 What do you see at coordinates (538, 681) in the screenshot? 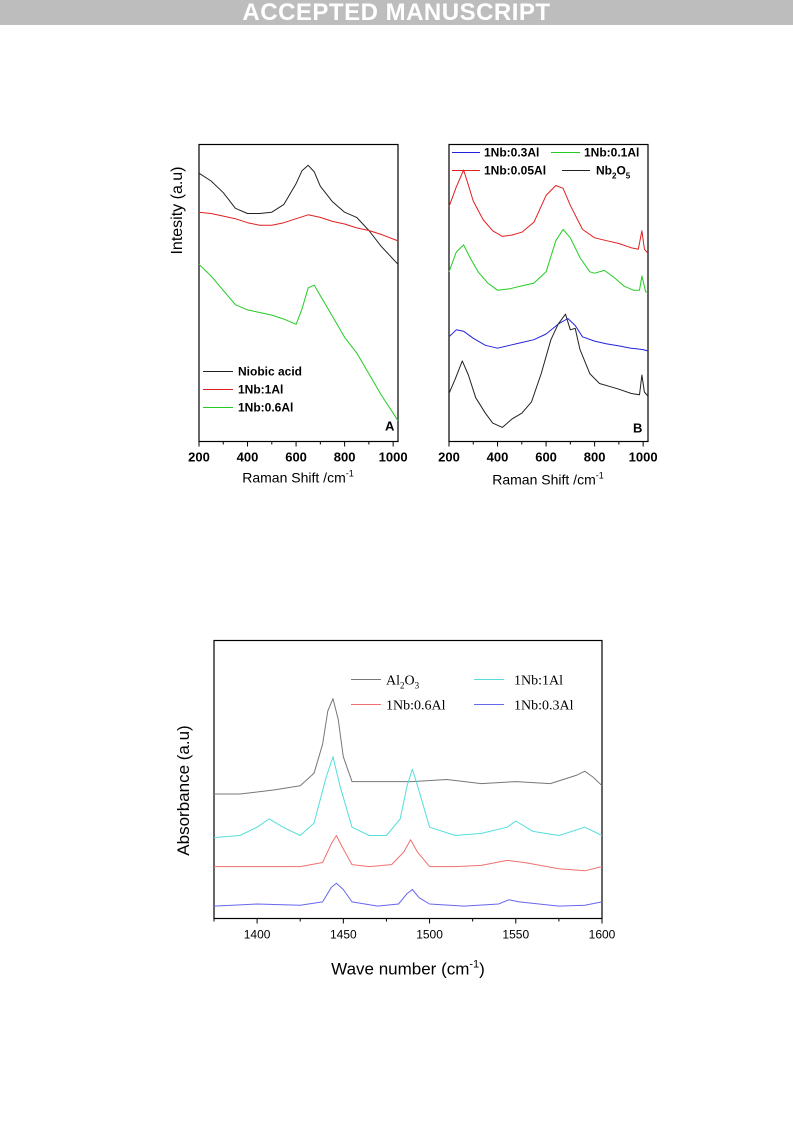
I see `legend-label-1nb-1al-ir: 1Nb:1Al` at bounding box center [538, 681].